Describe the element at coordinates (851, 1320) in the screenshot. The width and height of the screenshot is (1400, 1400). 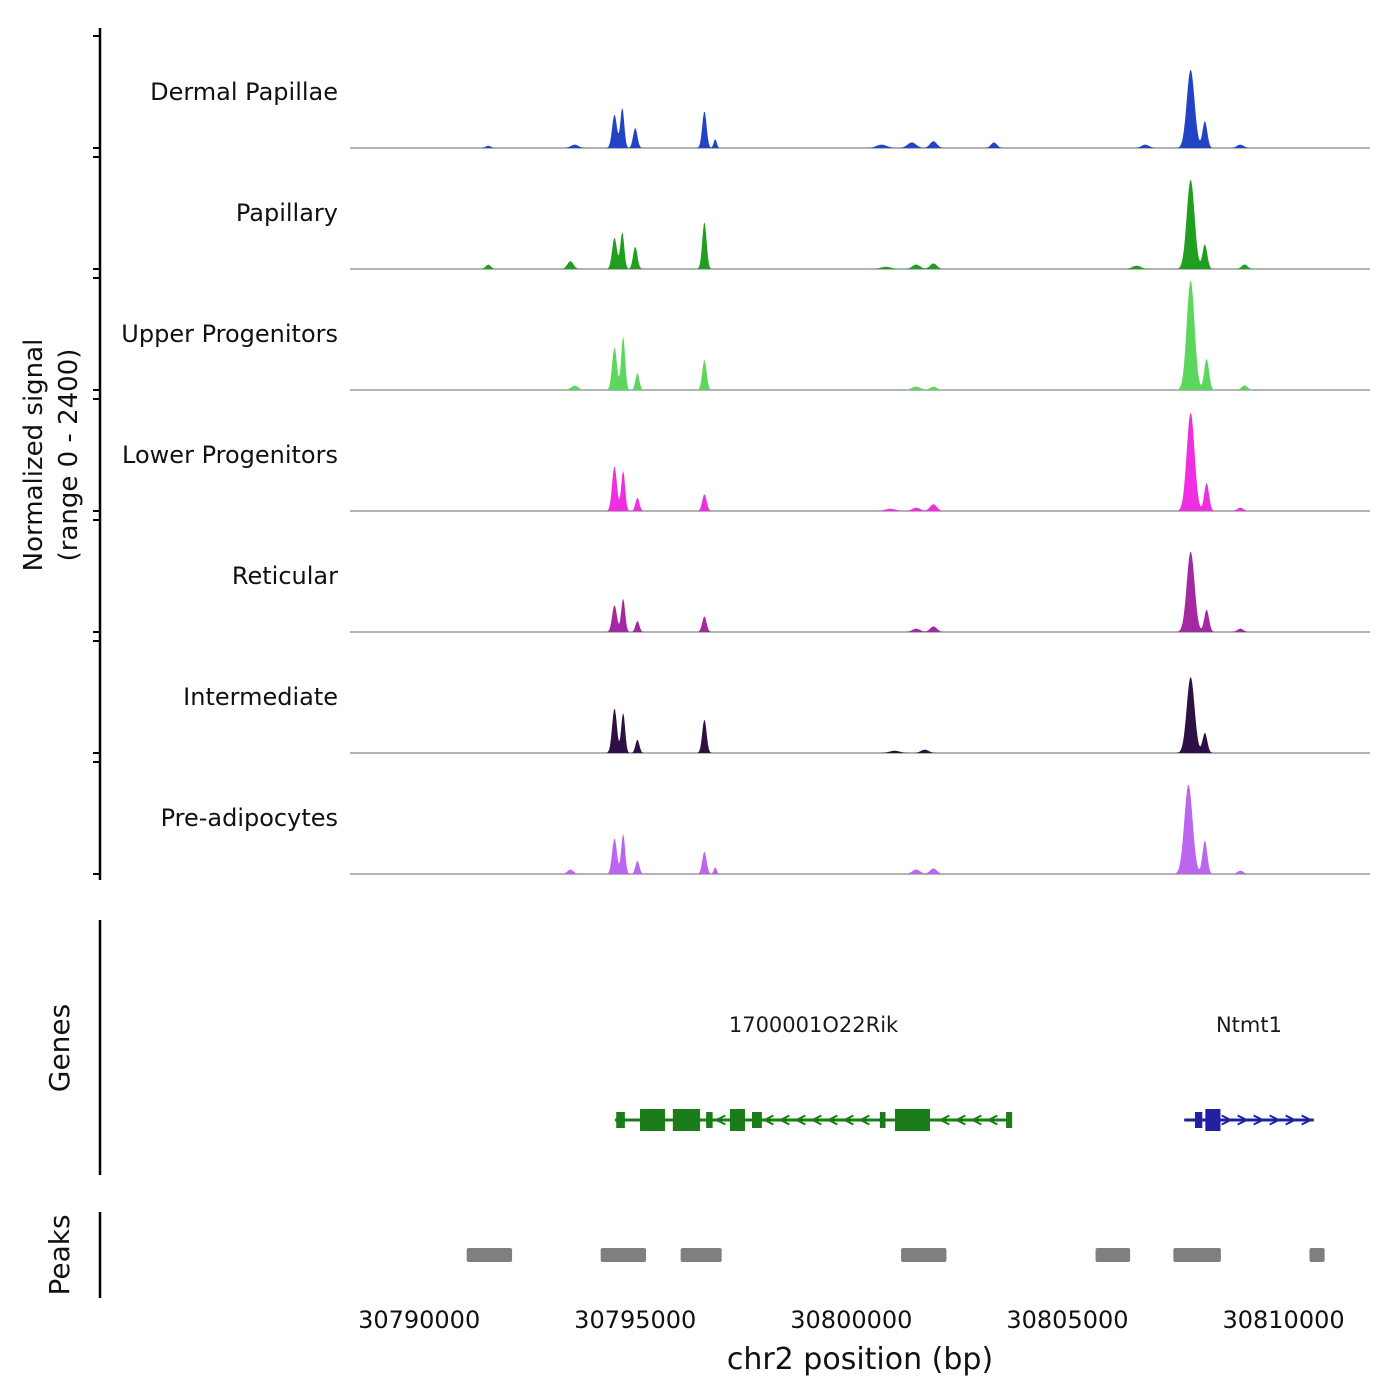
I see `x-tick-label: 30800000` at that location.